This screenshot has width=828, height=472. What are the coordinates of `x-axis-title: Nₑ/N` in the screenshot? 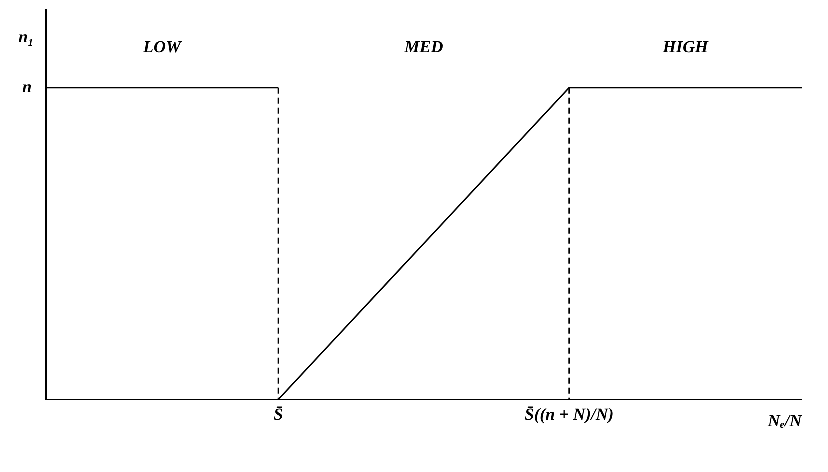 It's located at (785, 420).